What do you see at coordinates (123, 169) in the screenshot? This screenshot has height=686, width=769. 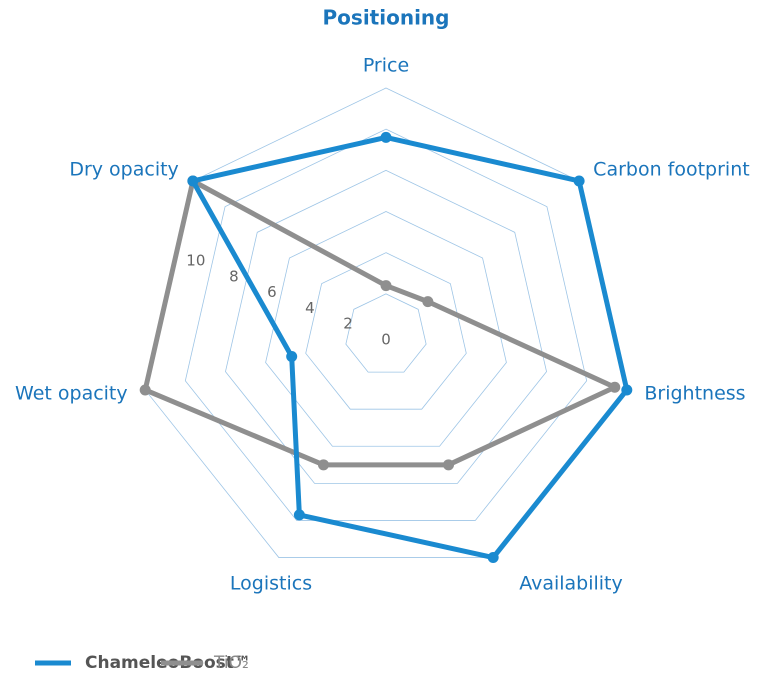 I see `category-label: Dry opacity` at bounding box center [123, 169].